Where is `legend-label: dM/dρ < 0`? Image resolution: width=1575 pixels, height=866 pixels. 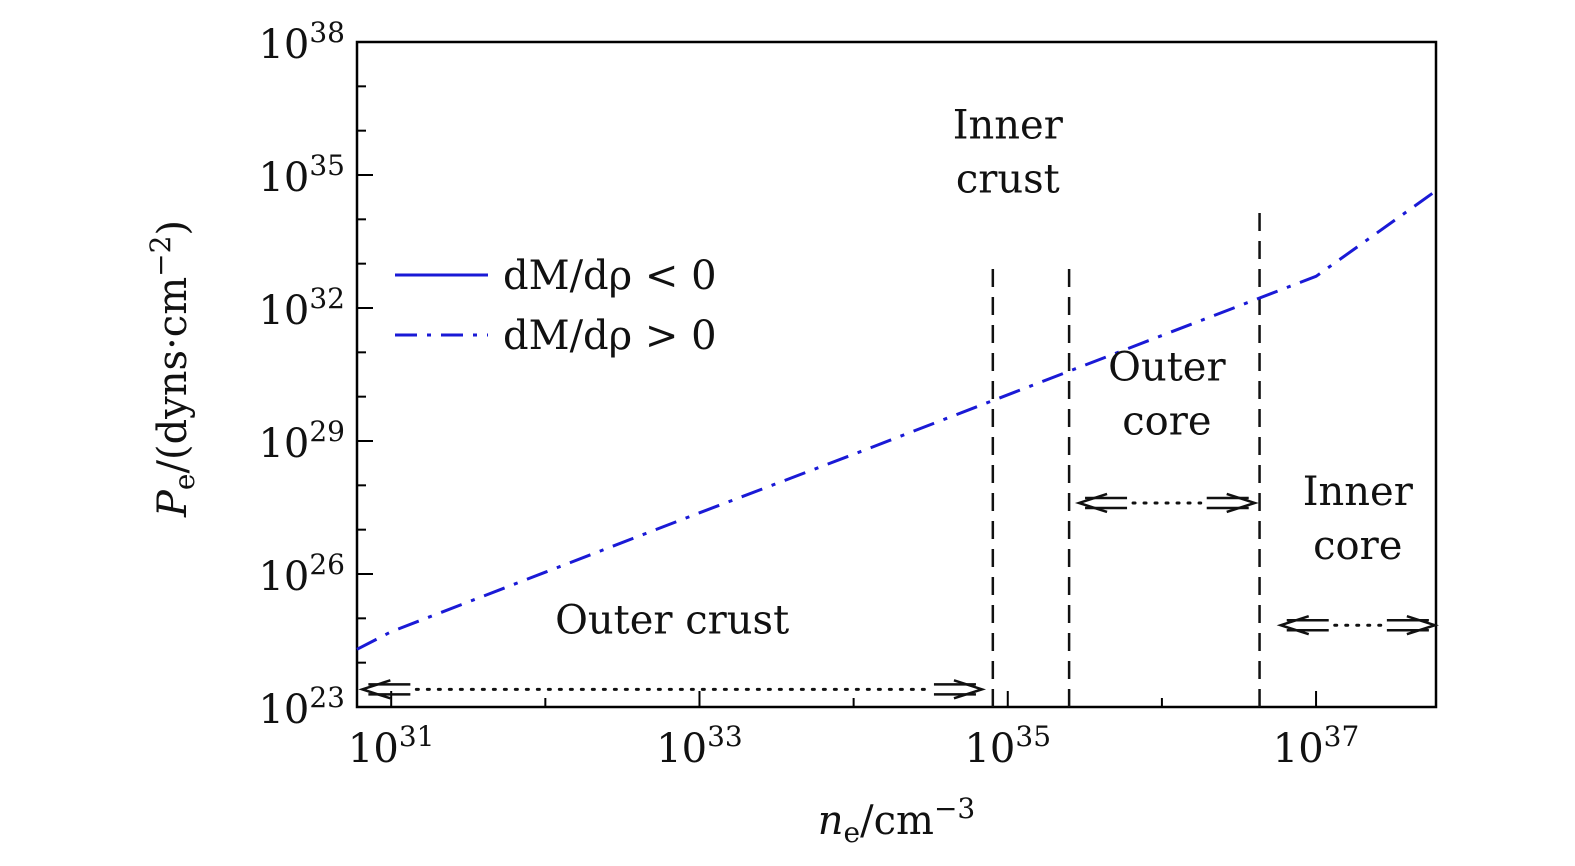 legend-label: dM/dρ < 0 is located at coordinates (610, 276).